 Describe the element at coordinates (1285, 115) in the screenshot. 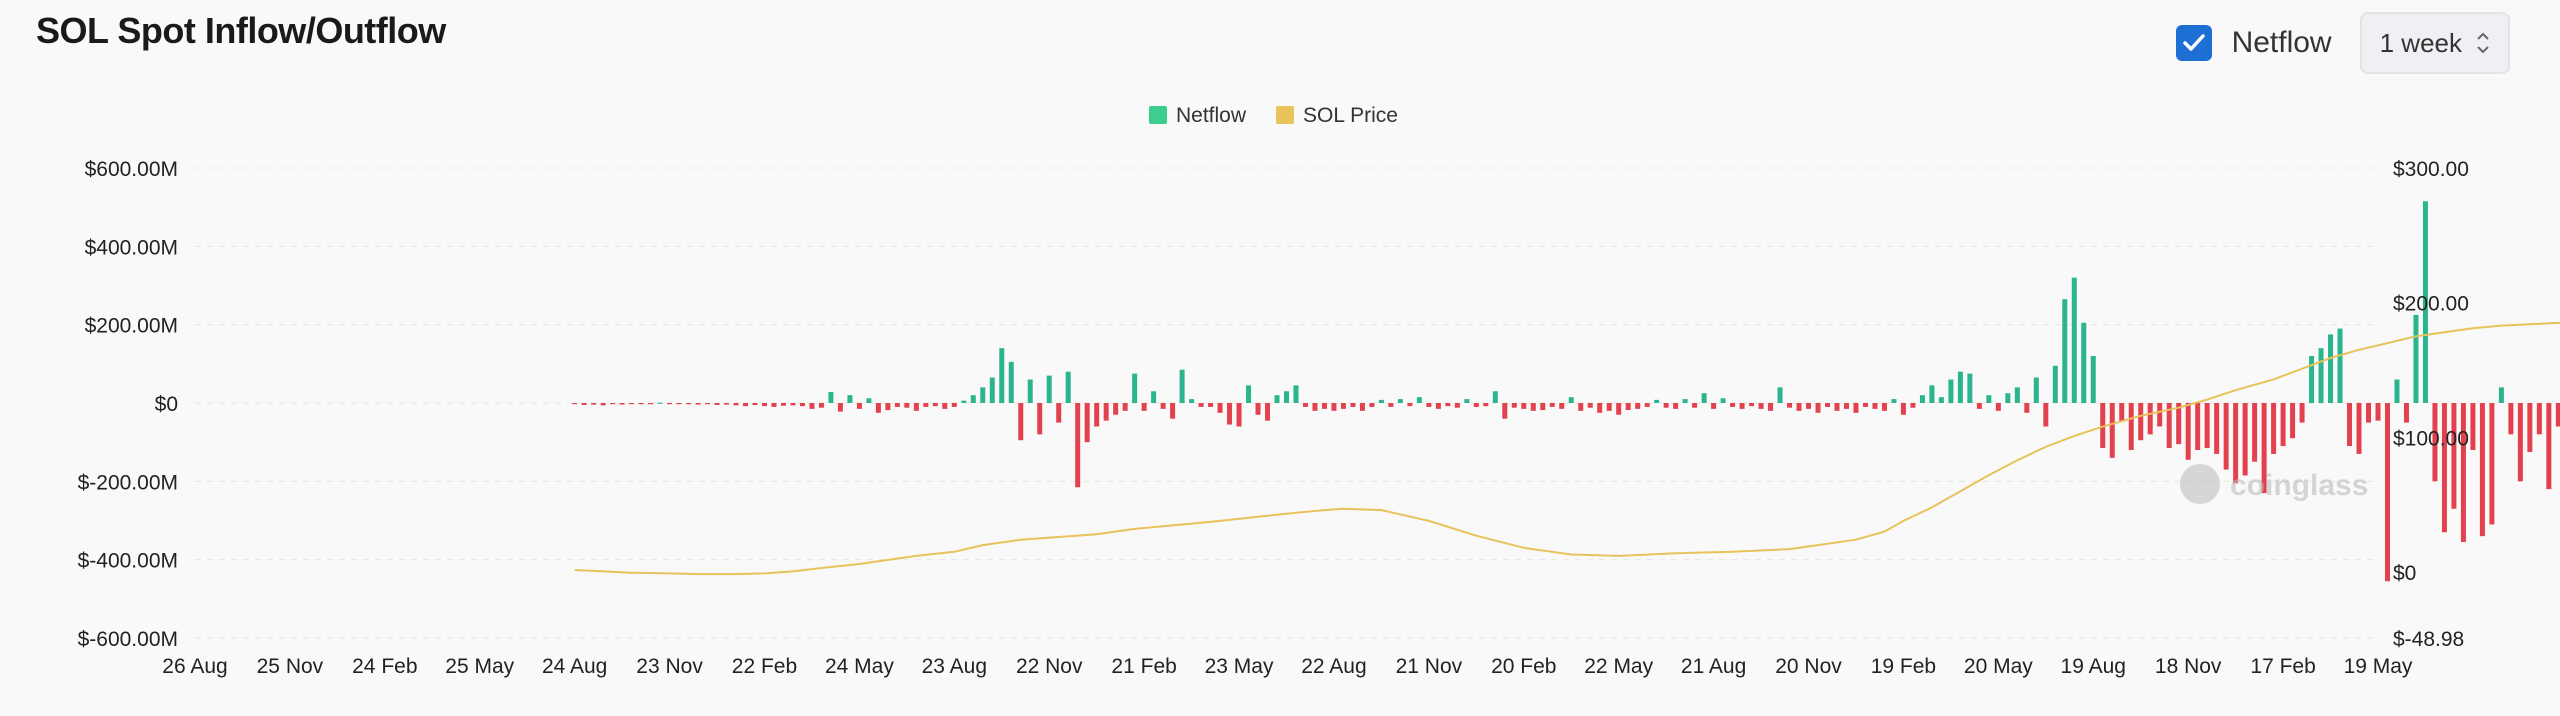

I see `legend-swatch-price` at that location.